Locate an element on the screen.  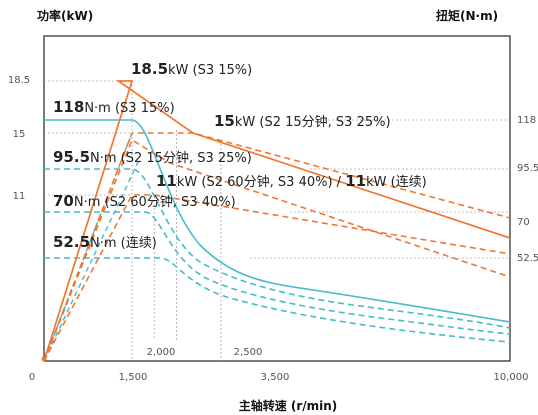
x-inner-tick-2000: 2,000 is located at coordinates (161, 352).